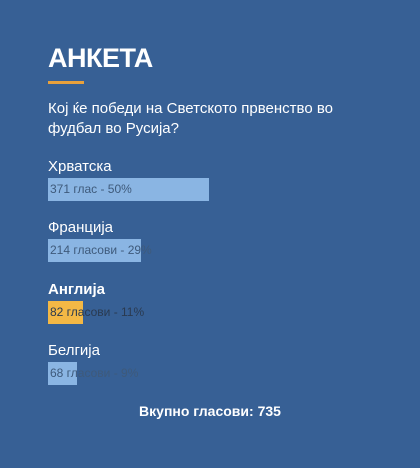 This screenshot has height=468, width=420. I want to click on total-votes: Вкупно гласови: 735, so click(210, 411).